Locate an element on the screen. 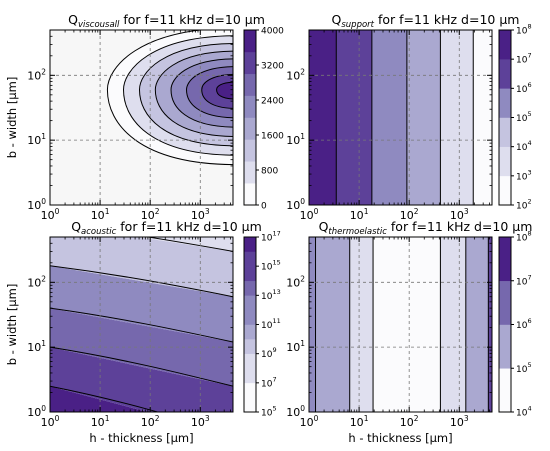  colorbar-tick-label: 3200 is located at coordinates (272, 67).